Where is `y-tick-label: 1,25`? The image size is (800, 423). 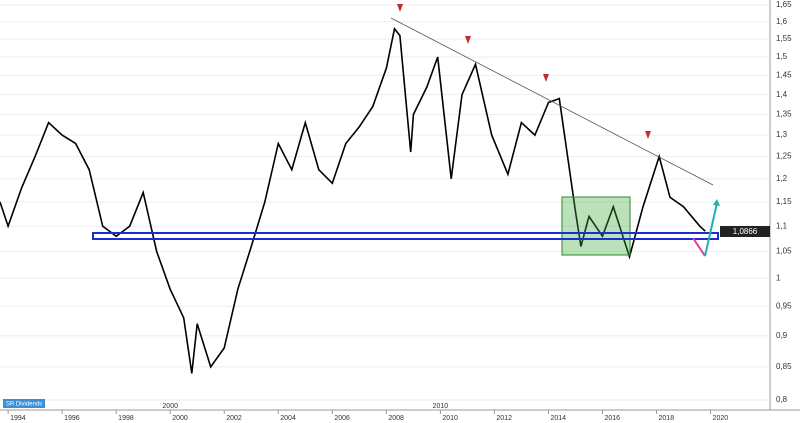
y-tick-label: 1,25 is located at coordinates (784, 156).